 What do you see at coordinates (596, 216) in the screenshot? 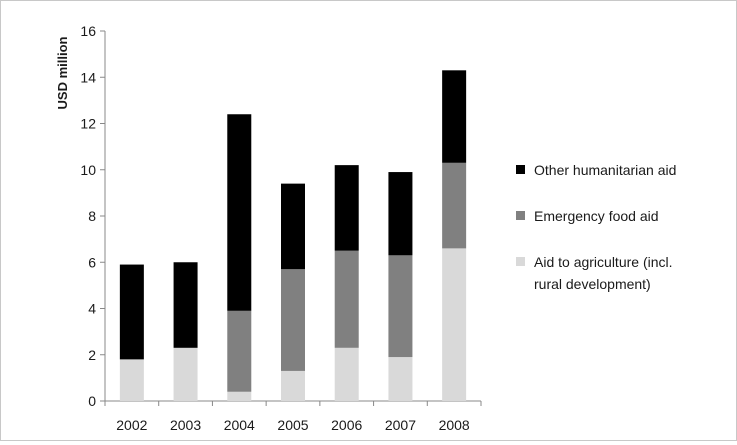
I see `legend-label: Emergency food aid` at bounding box center [596, 216].